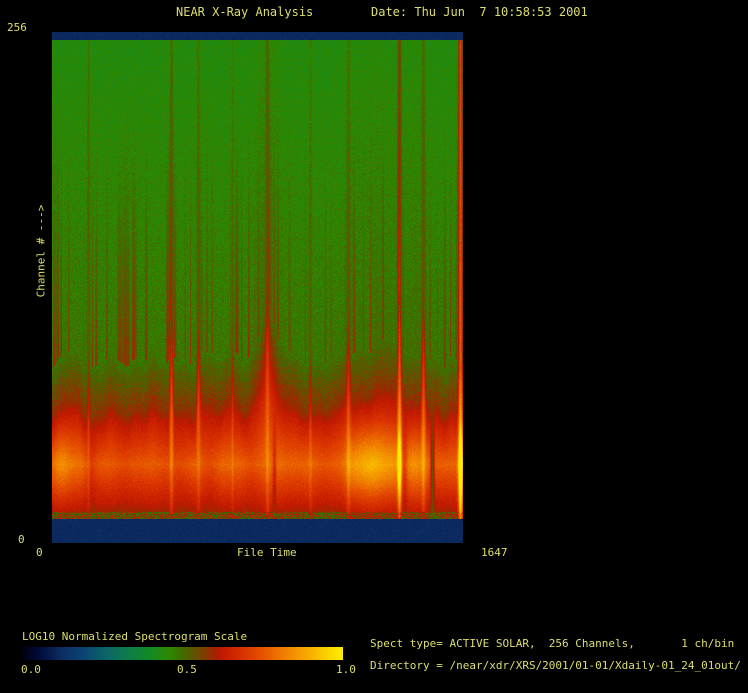 The width and height of the screenshot is (748, 693). I want to click on y-axis-min-tick: 0, so click(21, 539).